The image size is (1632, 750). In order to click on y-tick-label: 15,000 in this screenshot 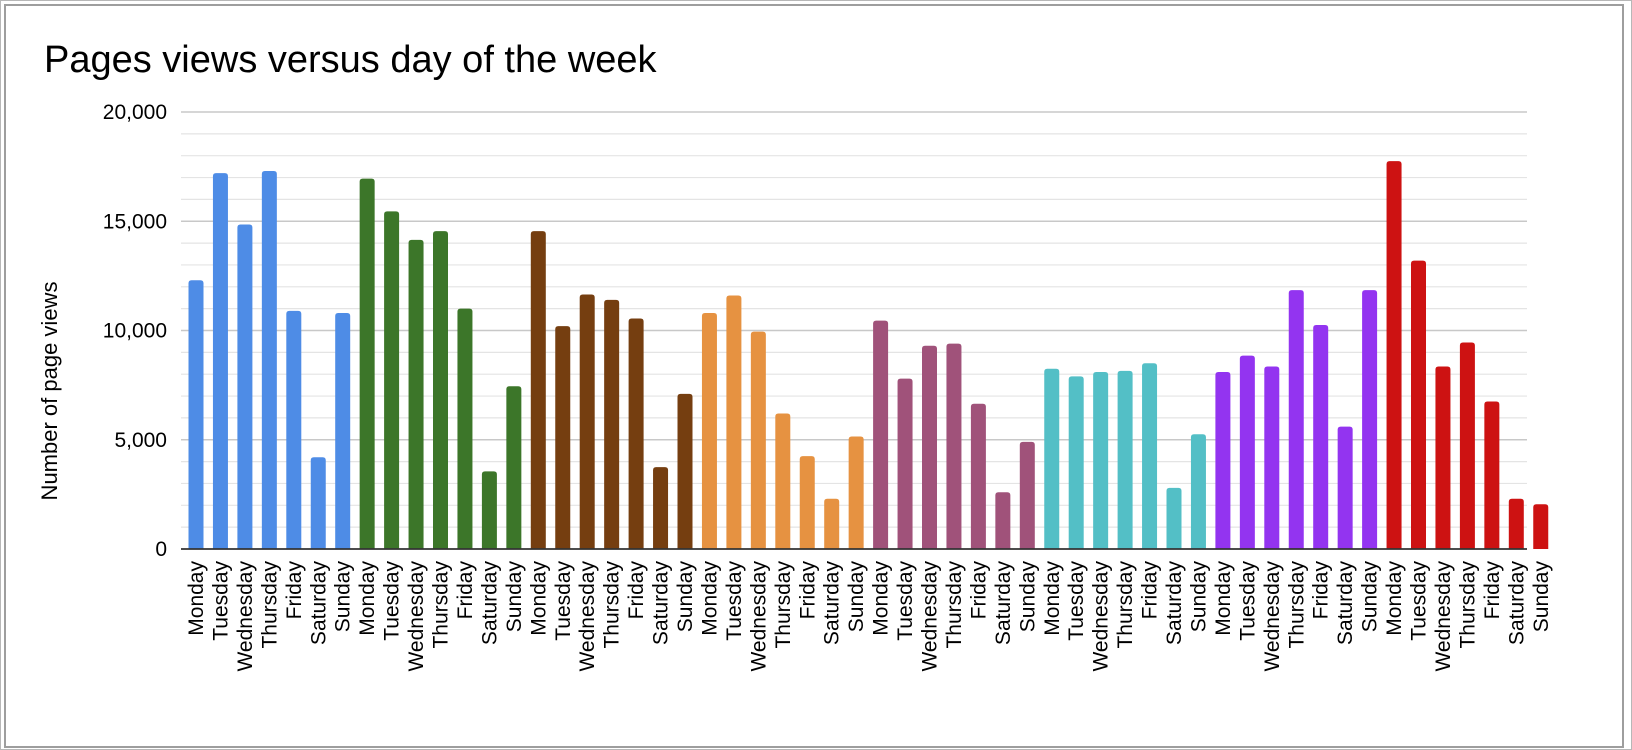, I will do `click(135, 221)`.